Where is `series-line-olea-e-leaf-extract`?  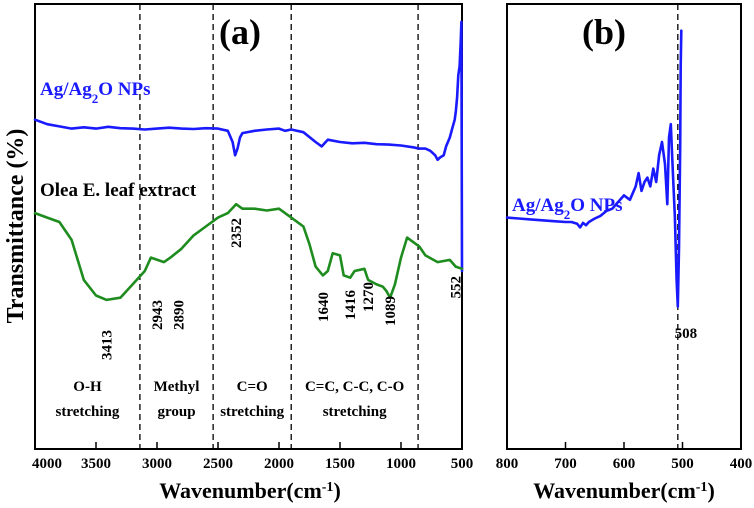 series-line-olea-e-leaf-extract is located at coordinates (248, 252).